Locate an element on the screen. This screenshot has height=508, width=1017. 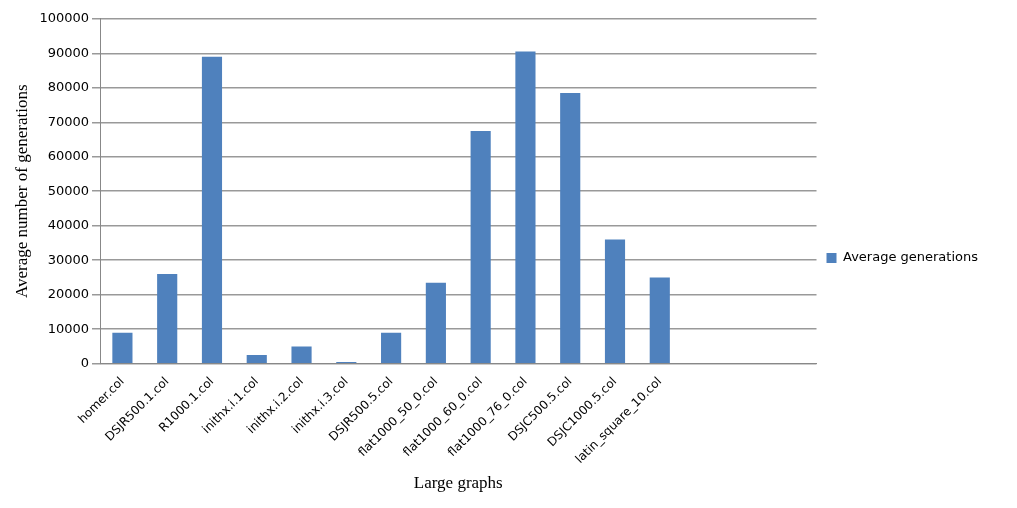
y-tick-label: 90000 is located at coordinates (68, 52).